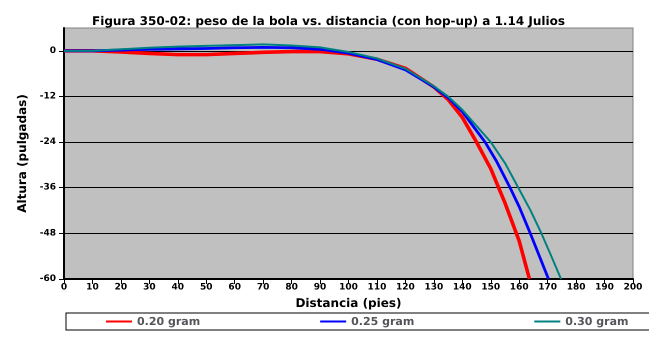  Describe the element at coordinates (348, 303) in the screenshot. I see `x-axis-title: Distancia (pies)` at that location.